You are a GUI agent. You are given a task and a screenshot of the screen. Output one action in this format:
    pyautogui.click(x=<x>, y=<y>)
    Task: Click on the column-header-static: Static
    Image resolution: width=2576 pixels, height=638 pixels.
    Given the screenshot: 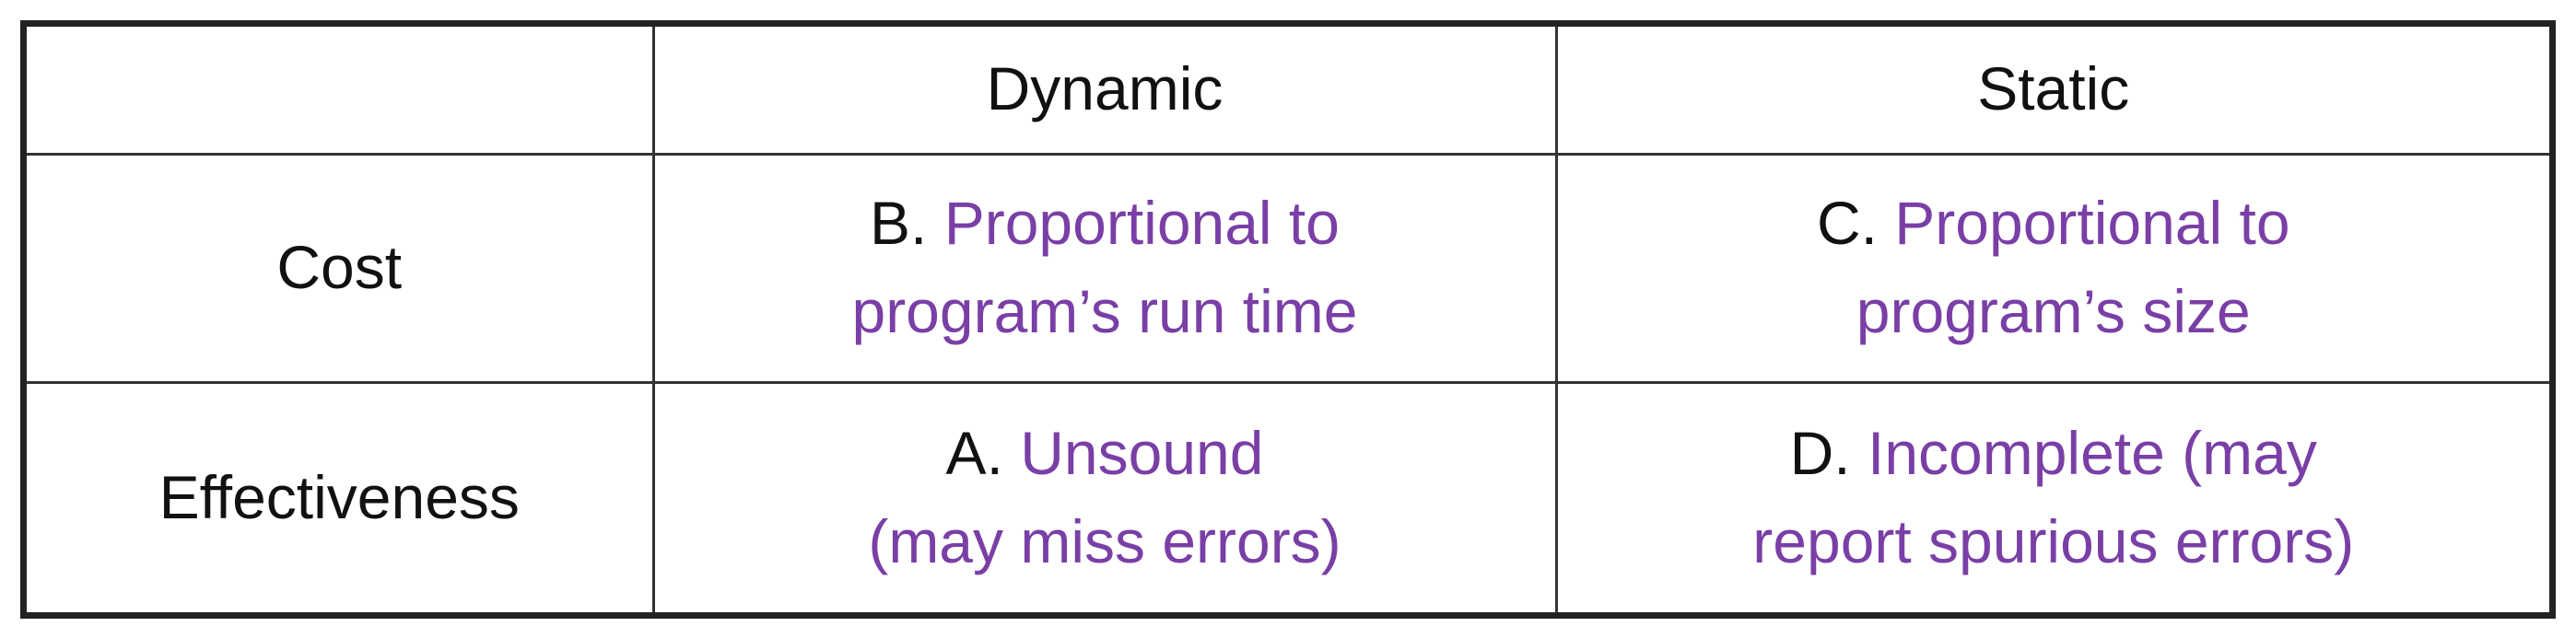 What is the action you would take?
    pyautogui.click(x=2051, y=91)
    